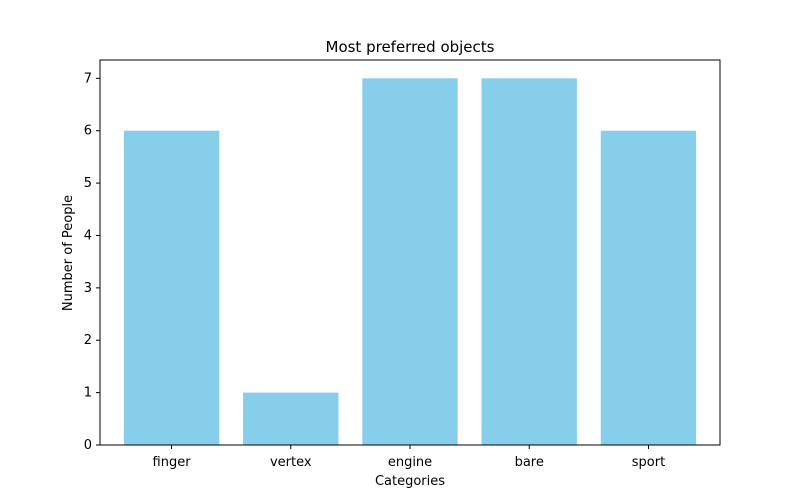 The height and width of the screenshot is (500, 800). What do you see at coordinates (410, 47) in the screenshot?
I see `chart-title: Most preferred objects` at bounding box center [410, 47].